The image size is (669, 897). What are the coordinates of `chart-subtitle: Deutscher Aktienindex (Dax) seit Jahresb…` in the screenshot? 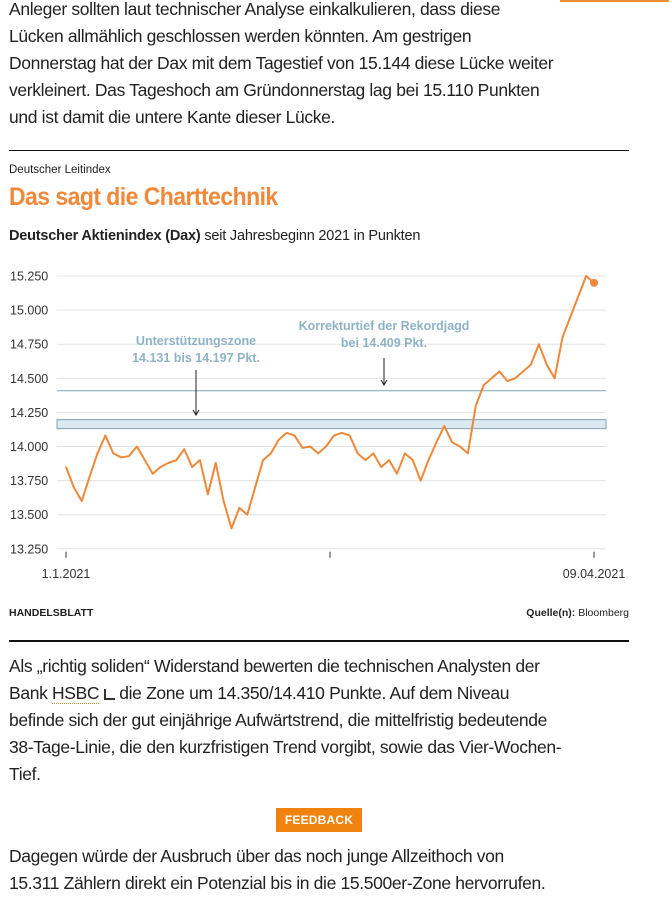 It's located at (214, 236).